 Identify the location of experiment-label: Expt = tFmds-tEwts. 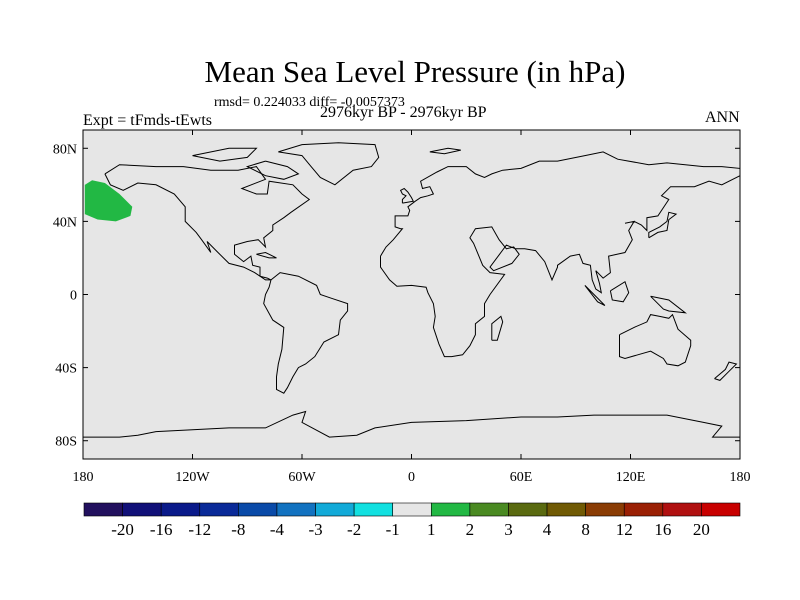
(148, 120).